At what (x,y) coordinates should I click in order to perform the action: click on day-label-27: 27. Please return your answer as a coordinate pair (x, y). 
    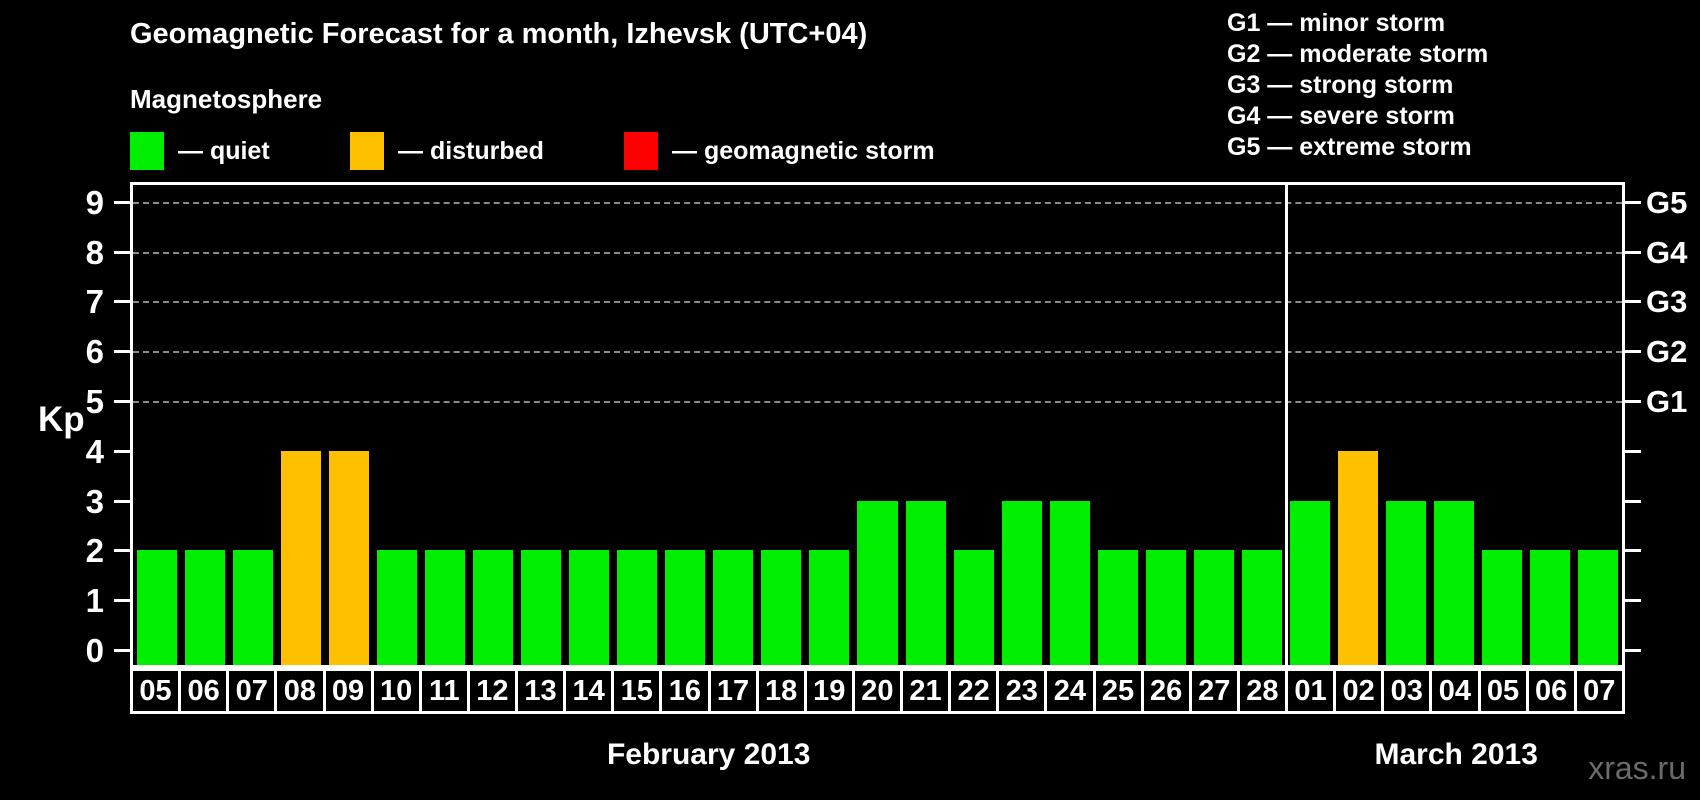
    Looking at the image, I should click on (1214, 691).